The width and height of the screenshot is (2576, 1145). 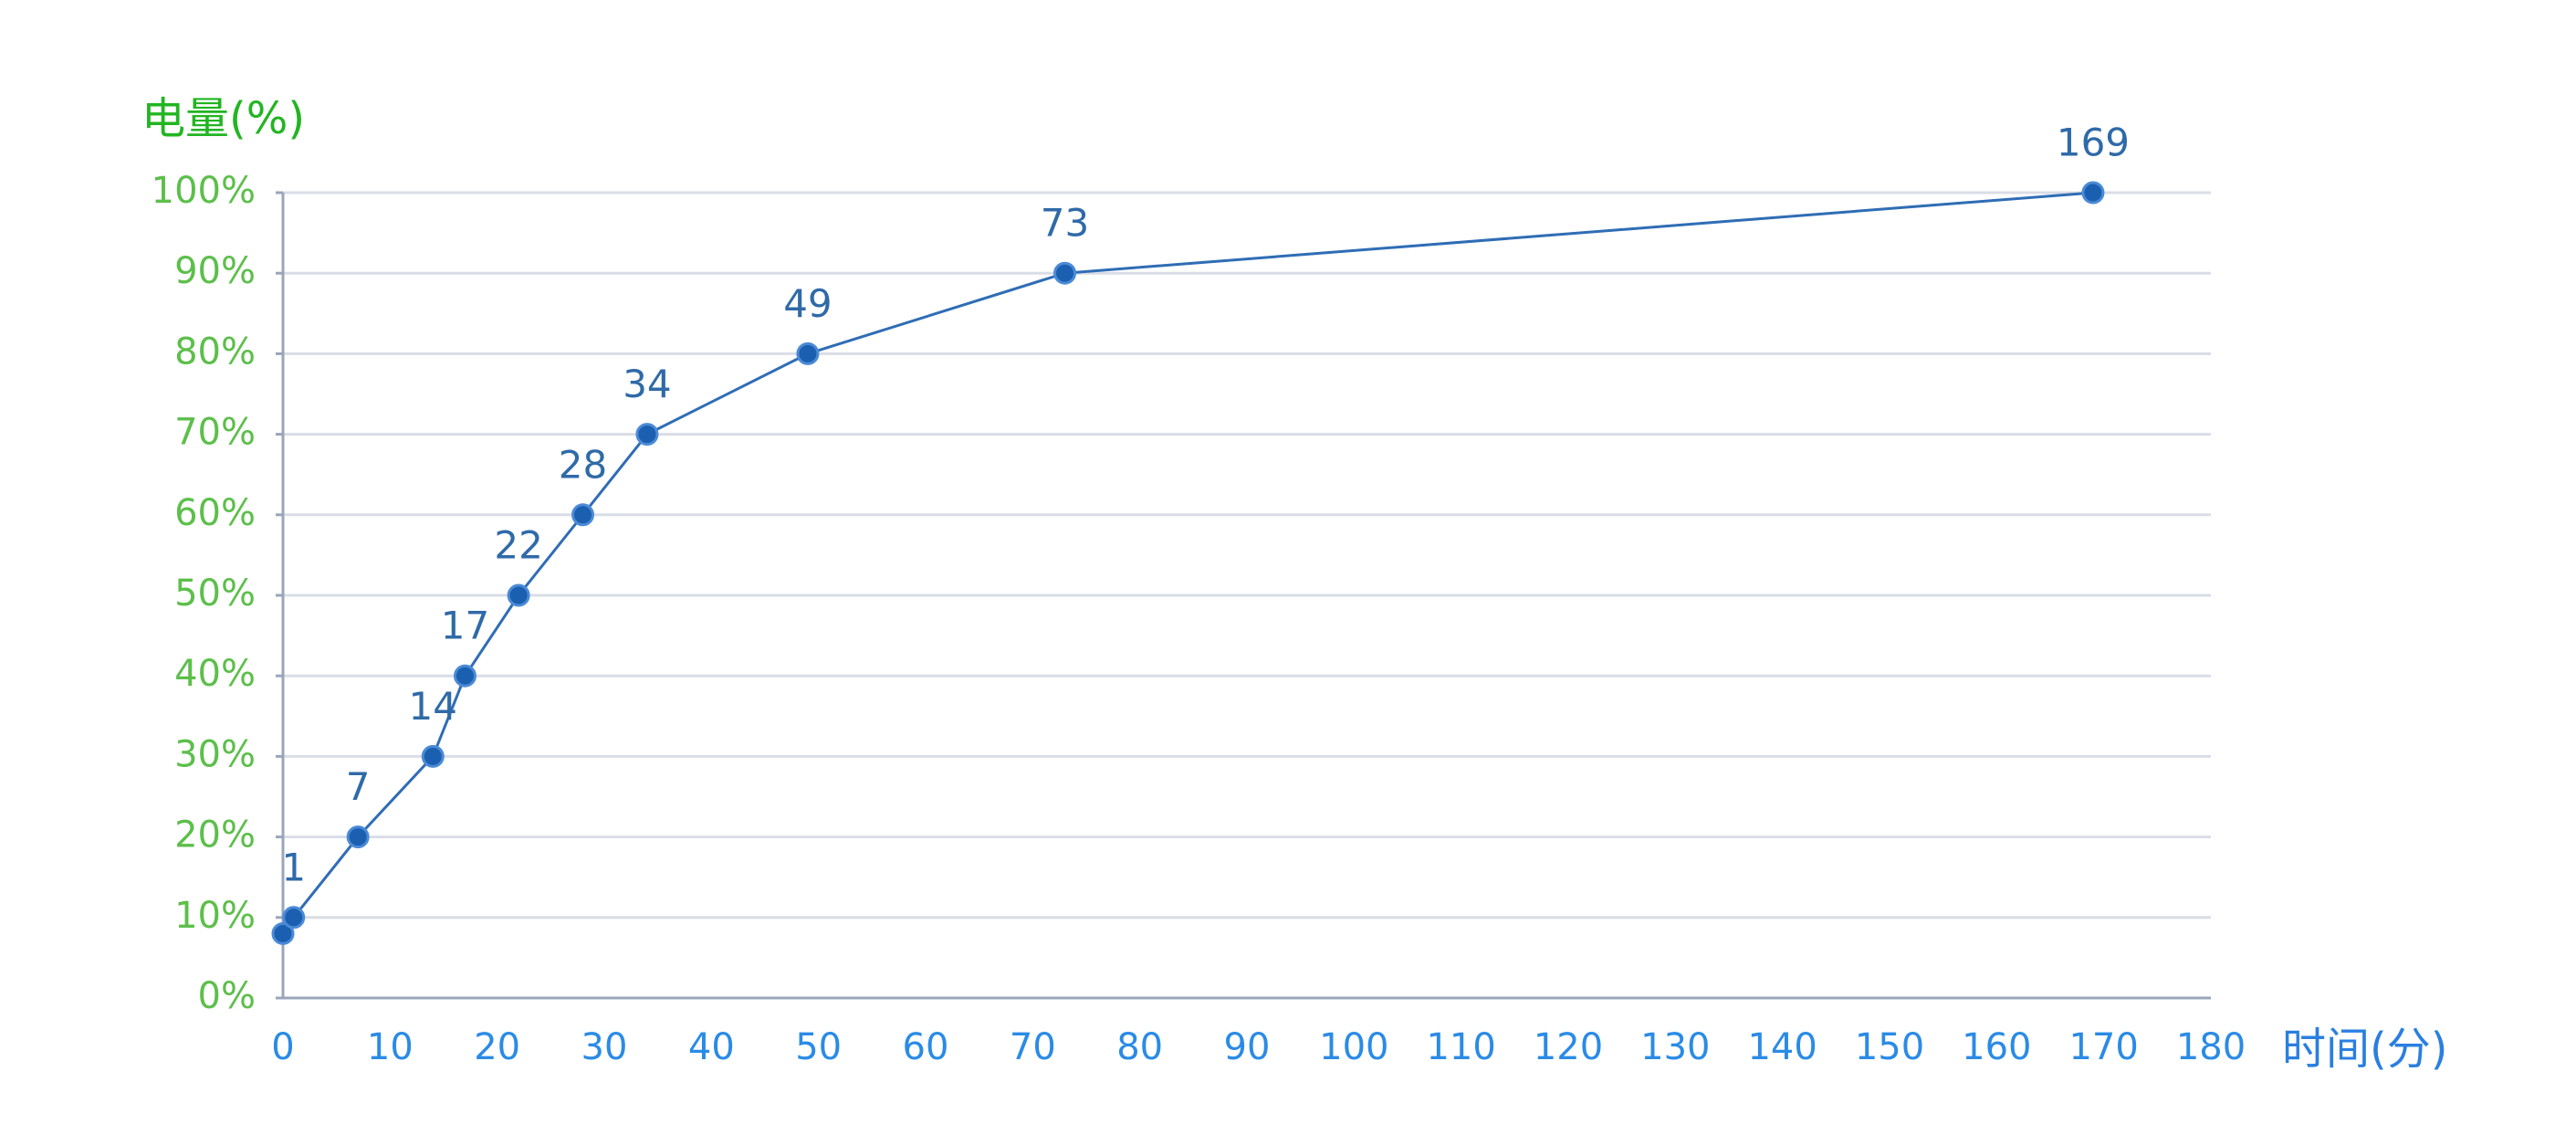 I want to click on x-tick-label: 60, so click(x=926, y=1047).